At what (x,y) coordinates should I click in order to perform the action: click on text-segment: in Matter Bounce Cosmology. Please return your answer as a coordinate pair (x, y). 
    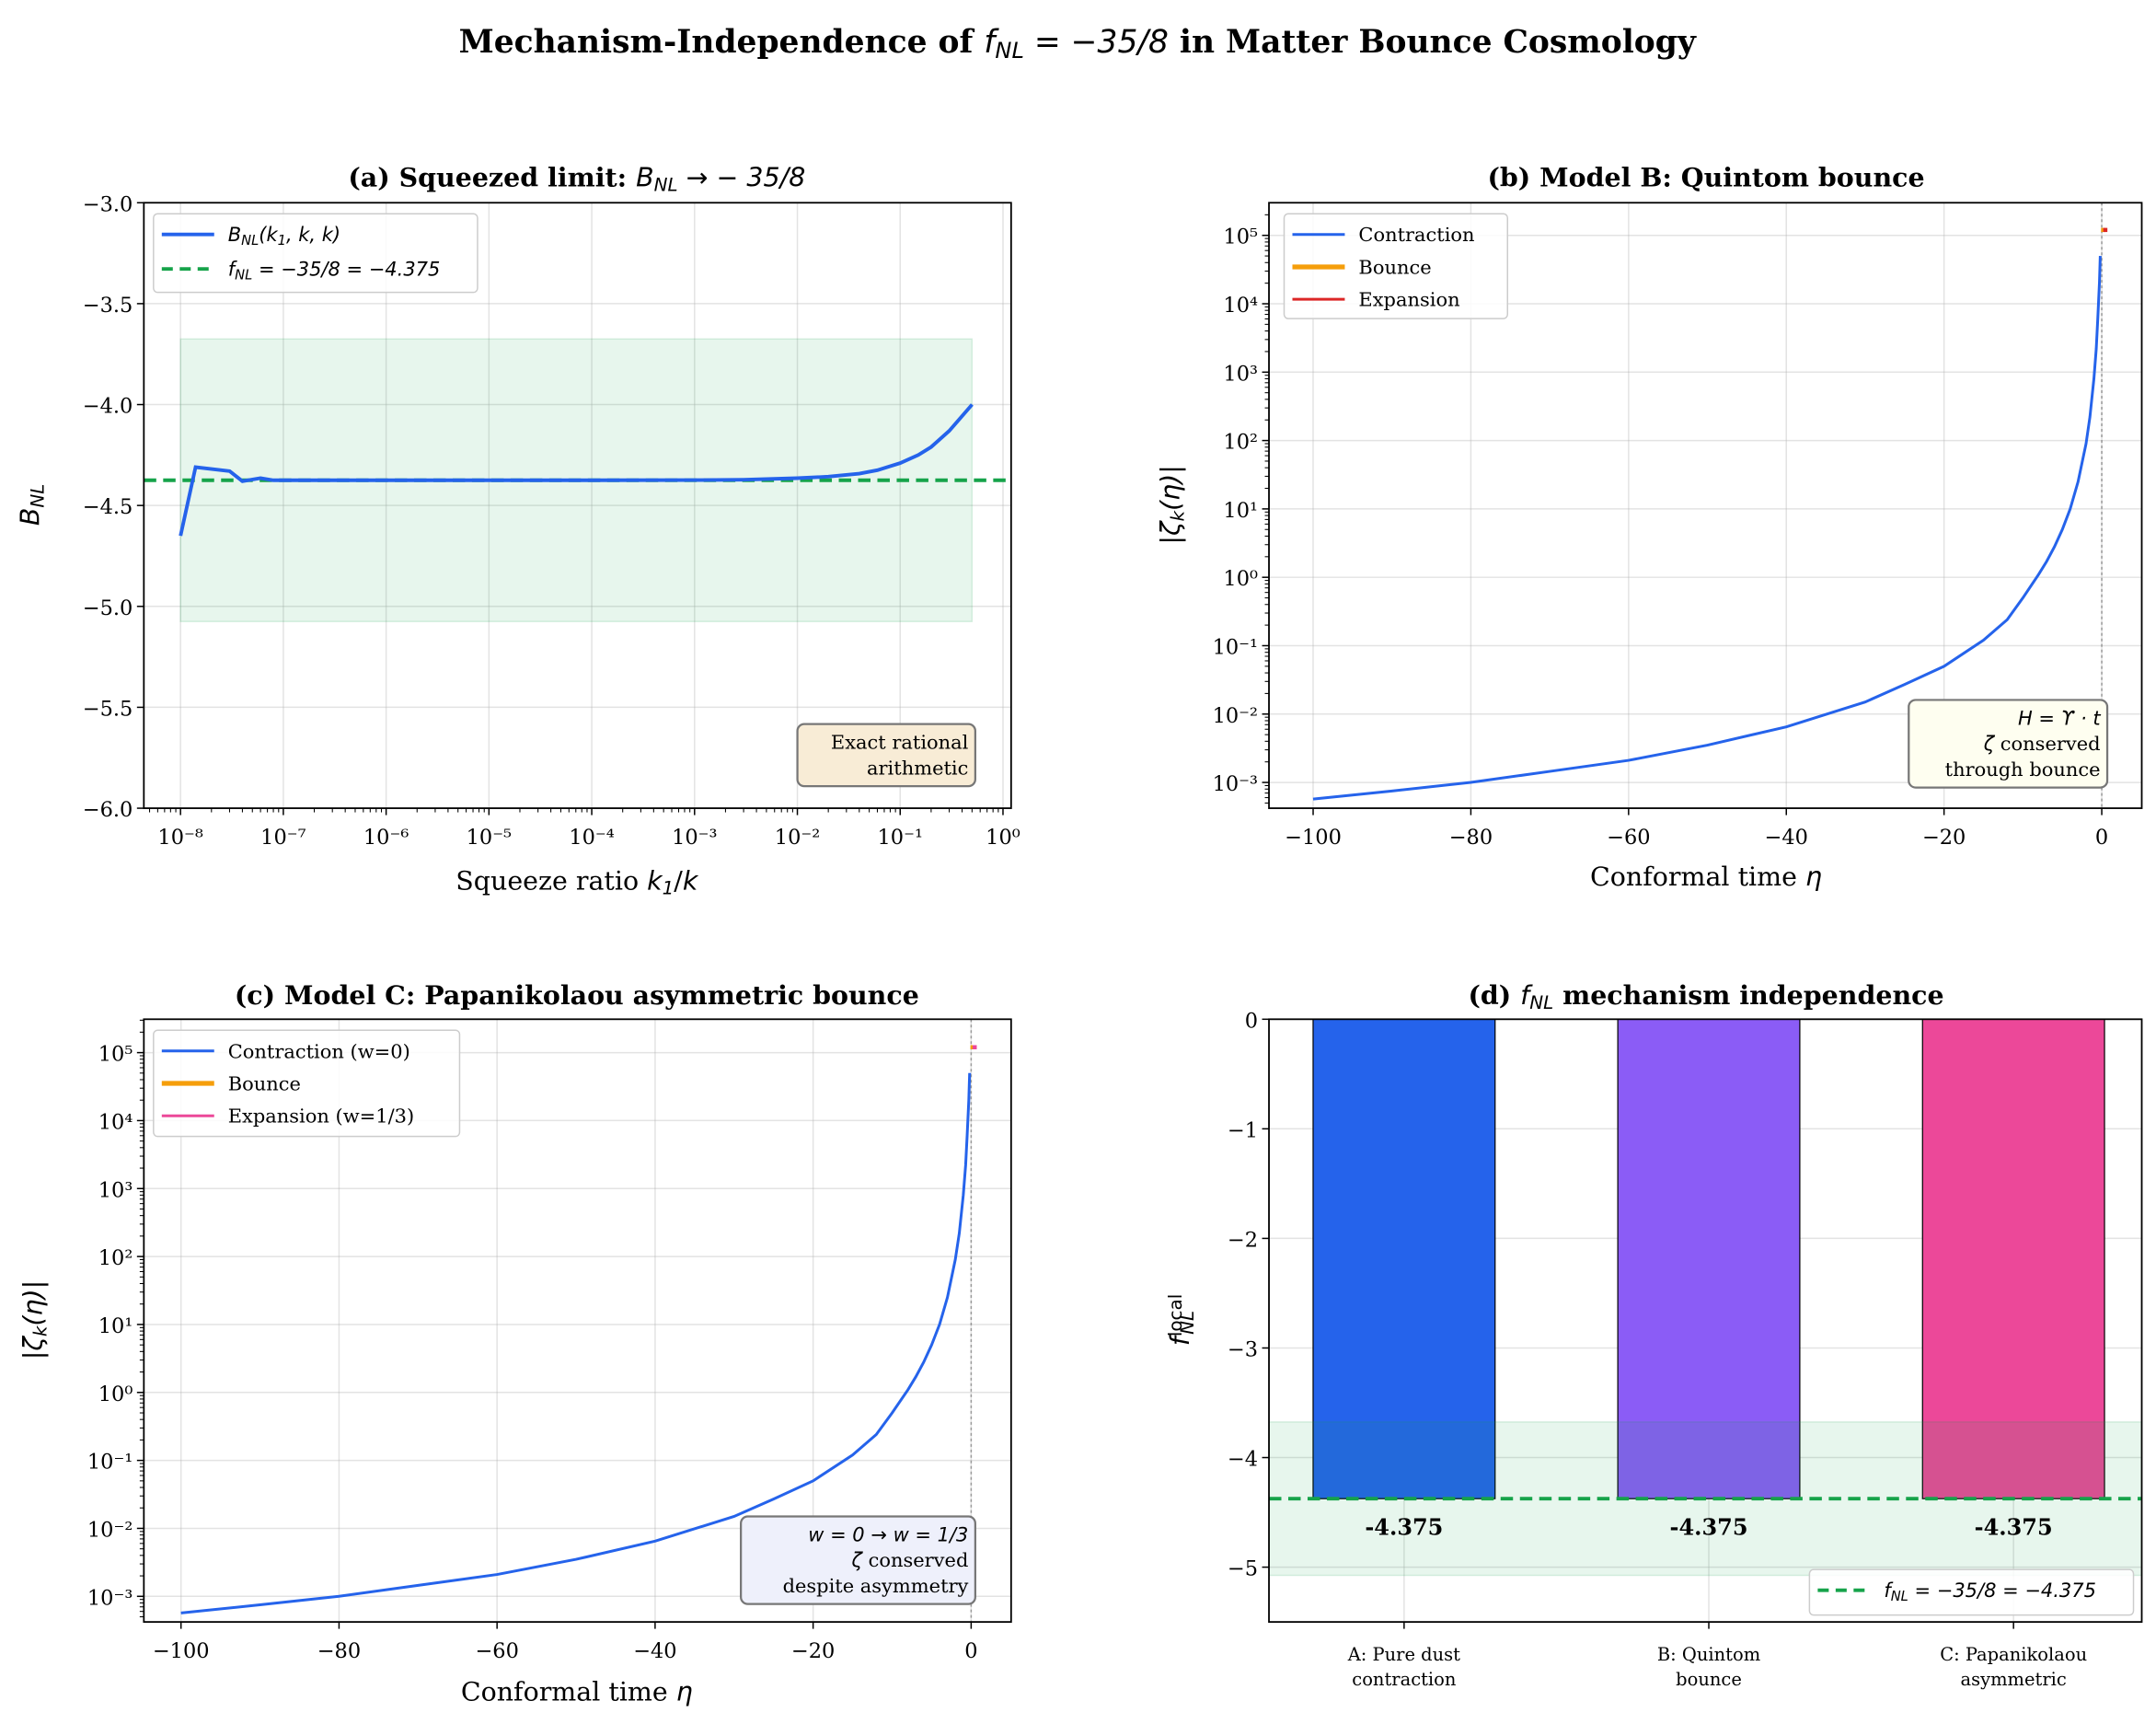
    Looking at the image, I should click on (1433, 42).